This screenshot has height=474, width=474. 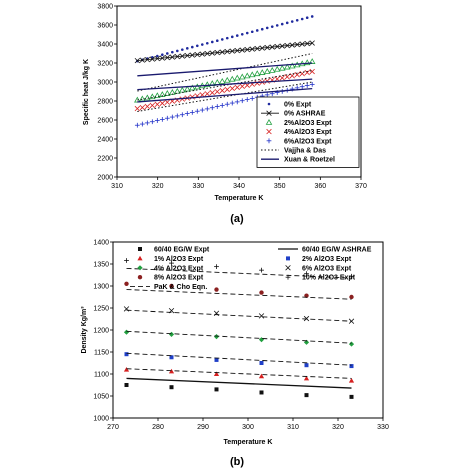 I want to click on chart-a-ytick-label: 2800, so click(x=105, y=102).